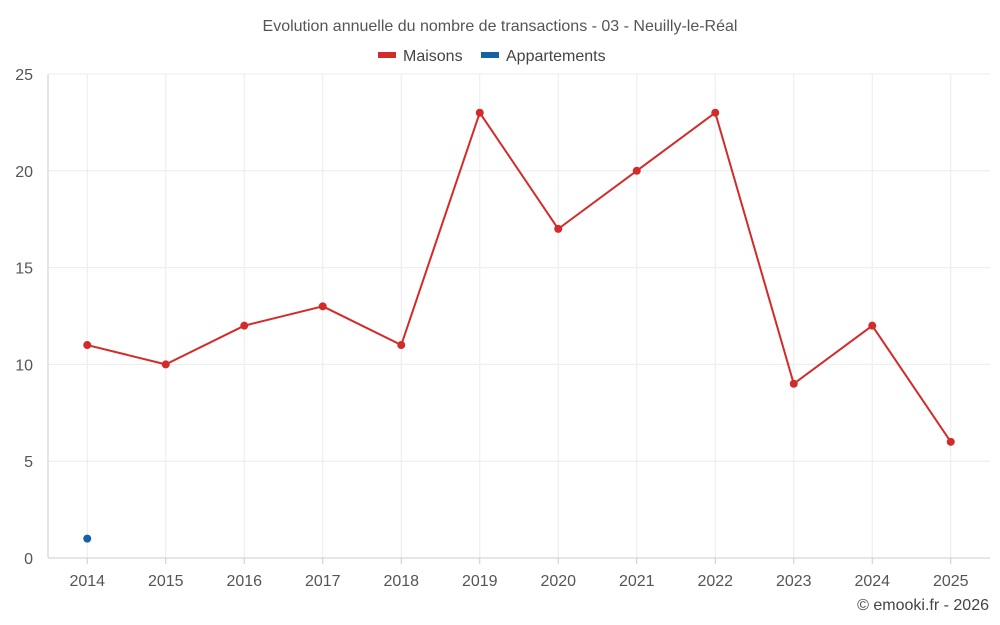  What do you see at coordinates (87, 538) in the screenshot?
I see `data-point-appartements` at bounding box center [87, 538].